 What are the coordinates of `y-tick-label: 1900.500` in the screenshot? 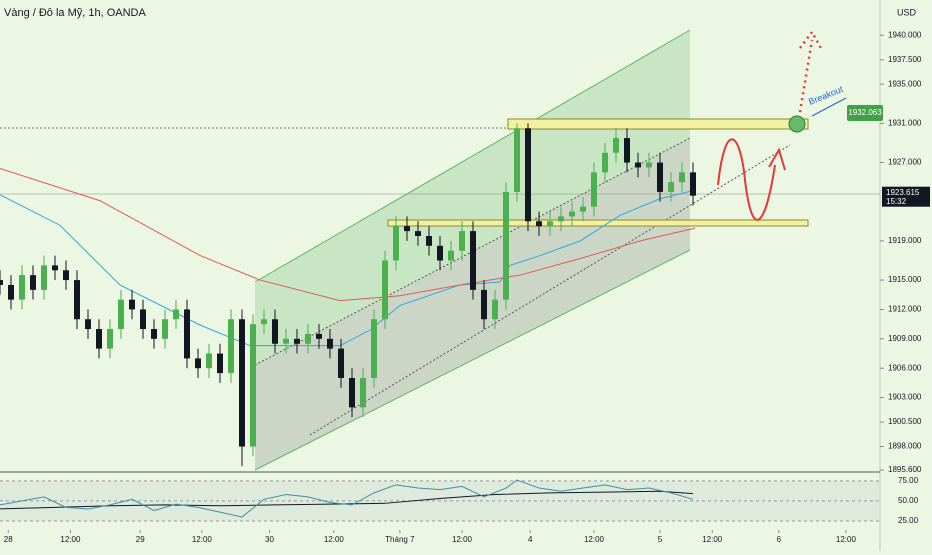 It's located at (905, 421).